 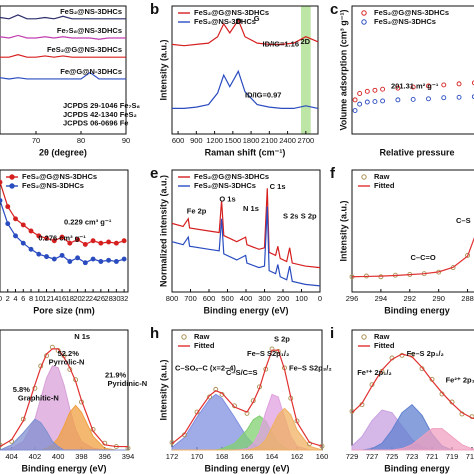 I want to click on x-tick-label: 30, so click(x=116, y=298).